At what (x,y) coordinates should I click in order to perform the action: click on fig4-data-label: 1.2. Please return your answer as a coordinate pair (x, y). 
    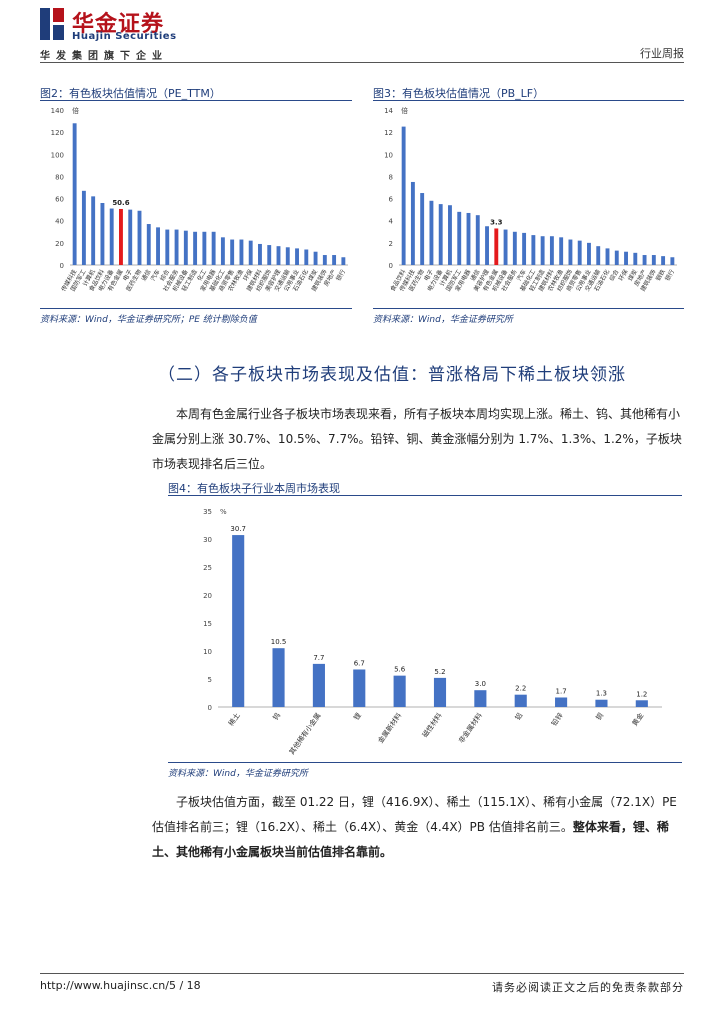
    Looking at the image, I should click on (641, 694).